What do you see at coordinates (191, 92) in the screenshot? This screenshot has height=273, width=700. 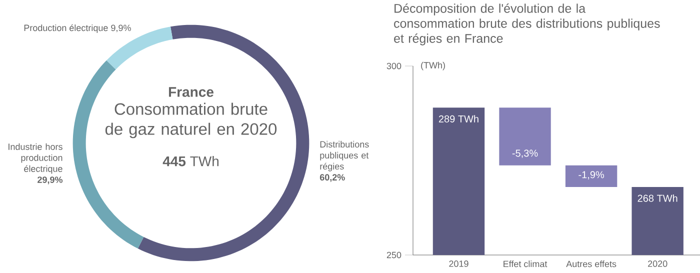 I see `text: France` at bounding box center [191, 92].